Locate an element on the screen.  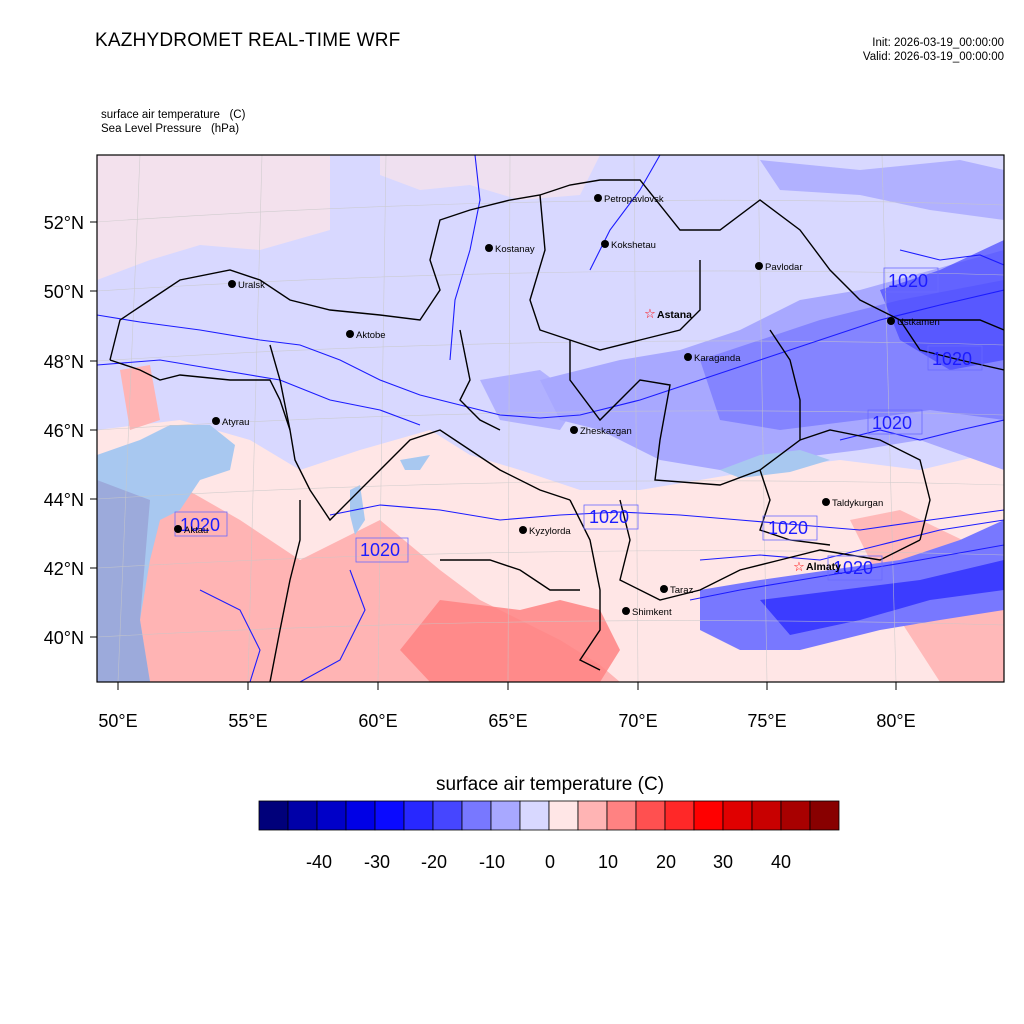
warm-patch-north is located at coordinates (490, 177).